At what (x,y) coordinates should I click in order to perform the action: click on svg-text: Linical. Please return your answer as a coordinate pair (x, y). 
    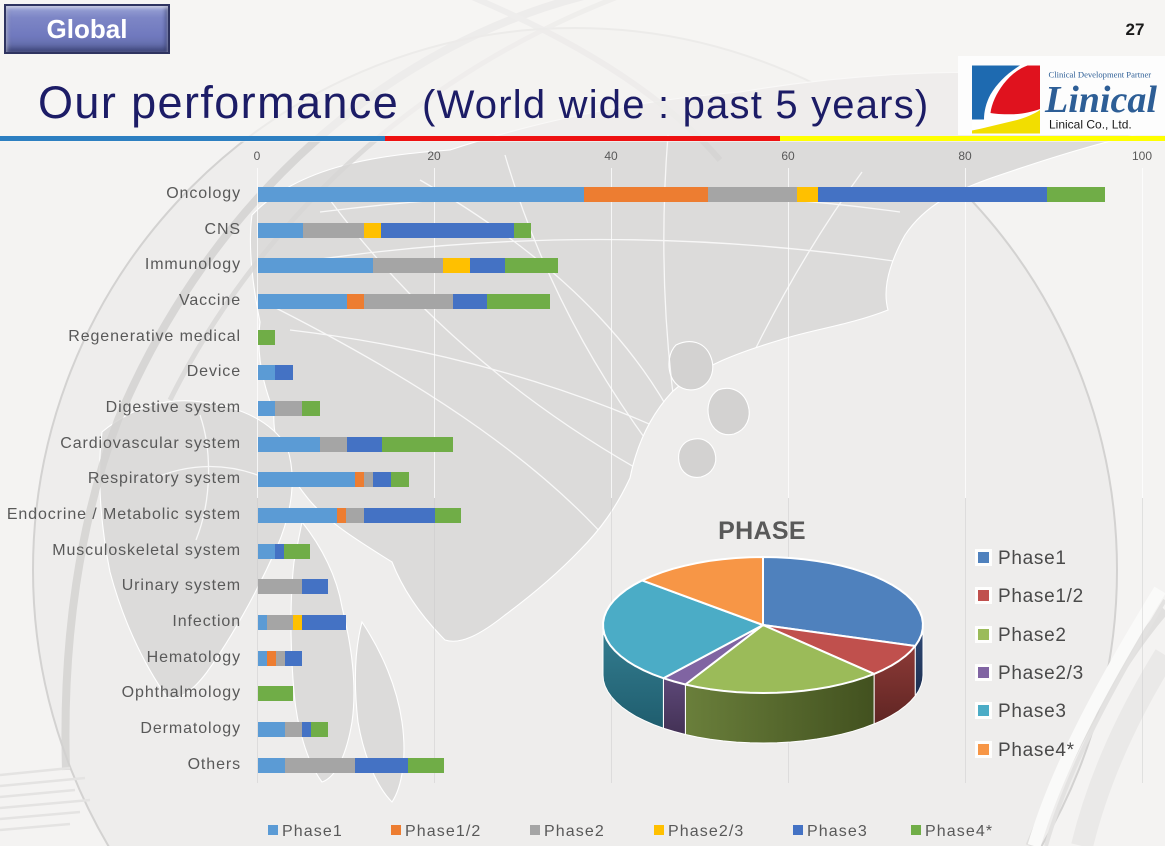
    Looking at the image, I should click on (1100, 100).